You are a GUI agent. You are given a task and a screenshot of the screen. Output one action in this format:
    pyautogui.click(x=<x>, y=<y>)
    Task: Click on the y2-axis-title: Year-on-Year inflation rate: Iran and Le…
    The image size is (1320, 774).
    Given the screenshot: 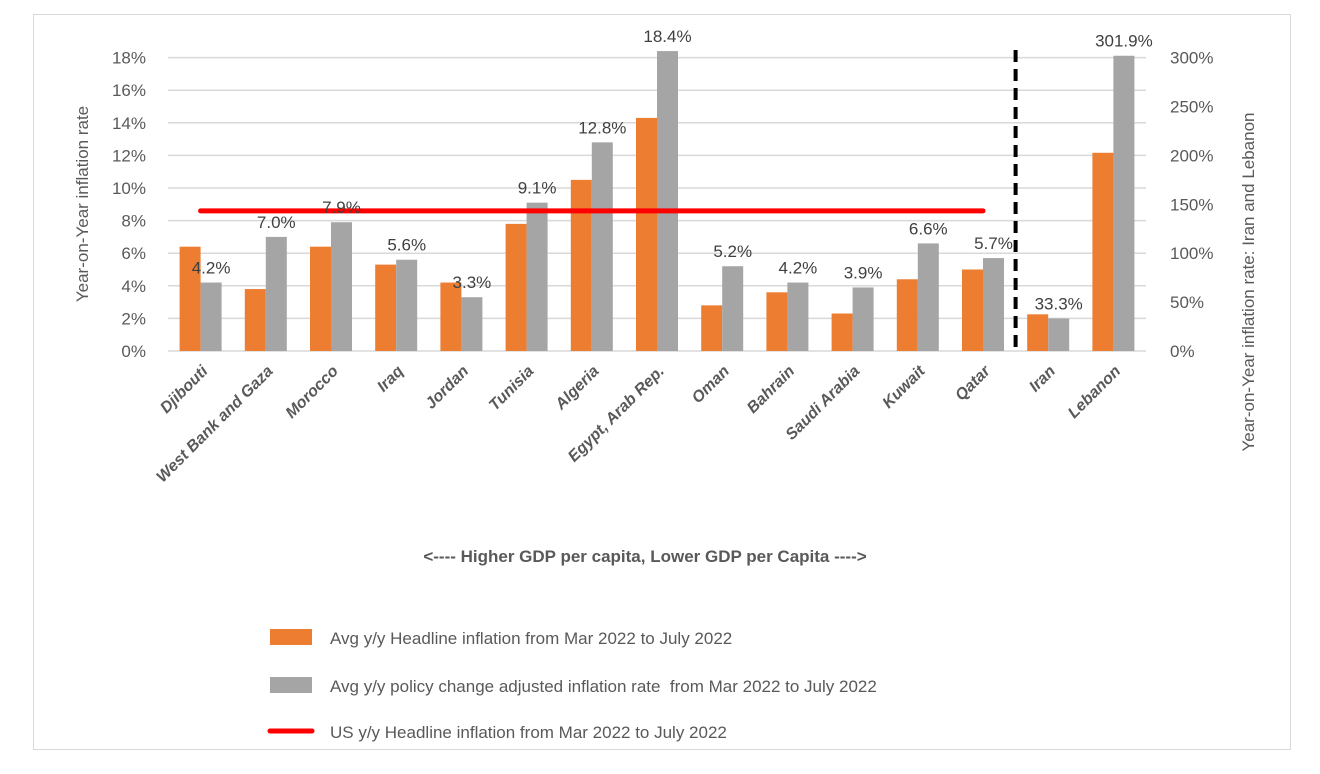 What is the action you would take?
    pyautogui.click(x=1248, y=282)
    